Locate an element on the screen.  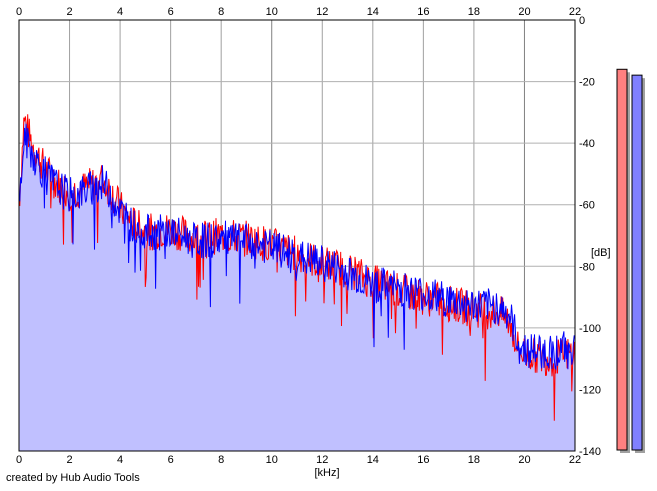
x-tick-label-bottom: 6 is located at coordinates (171, 460).